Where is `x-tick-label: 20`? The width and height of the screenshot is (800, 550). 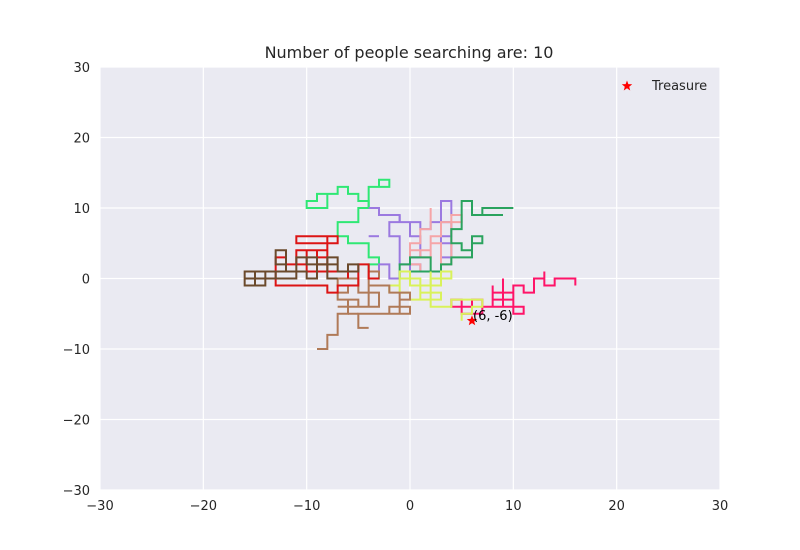 x-tick-label: 20 is located at coordinates (616, 506).